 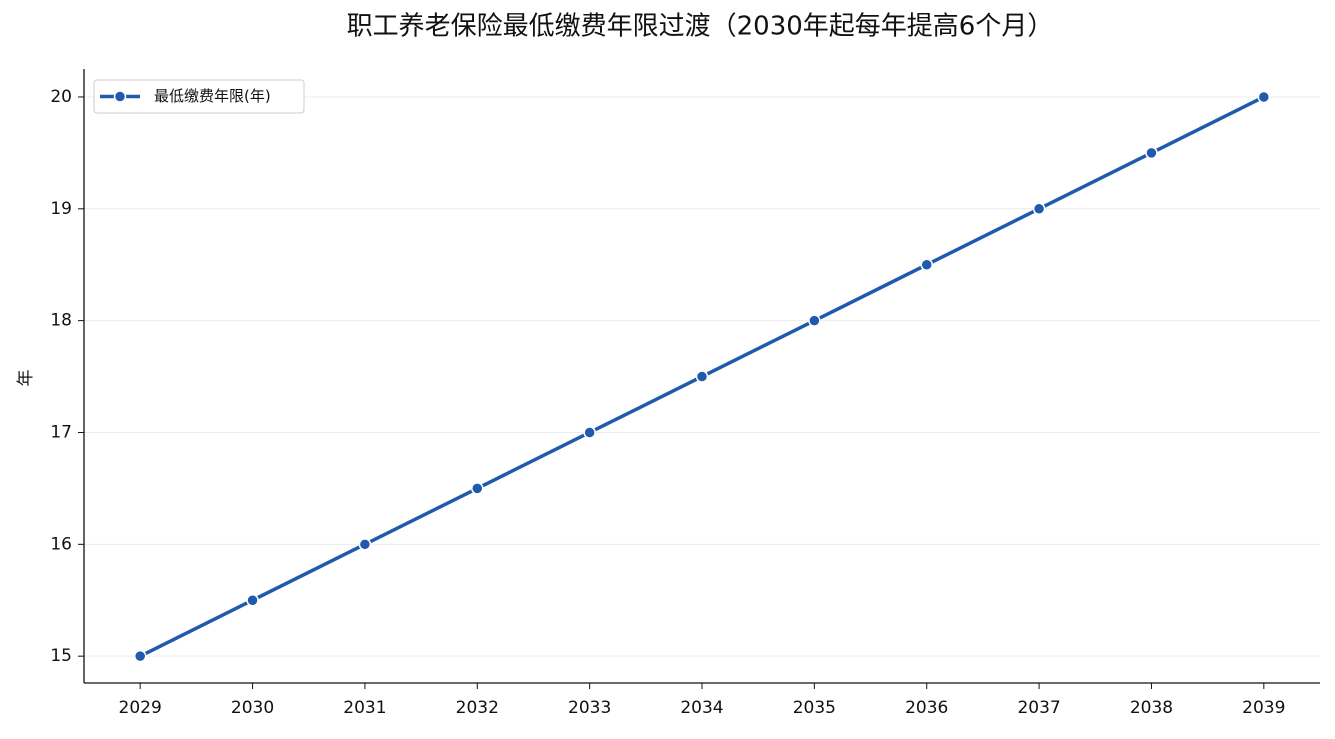 What do you see at coordinates (120, 96) in the screenshot?
I see `legend-marker` at bounding box center [120, 96].